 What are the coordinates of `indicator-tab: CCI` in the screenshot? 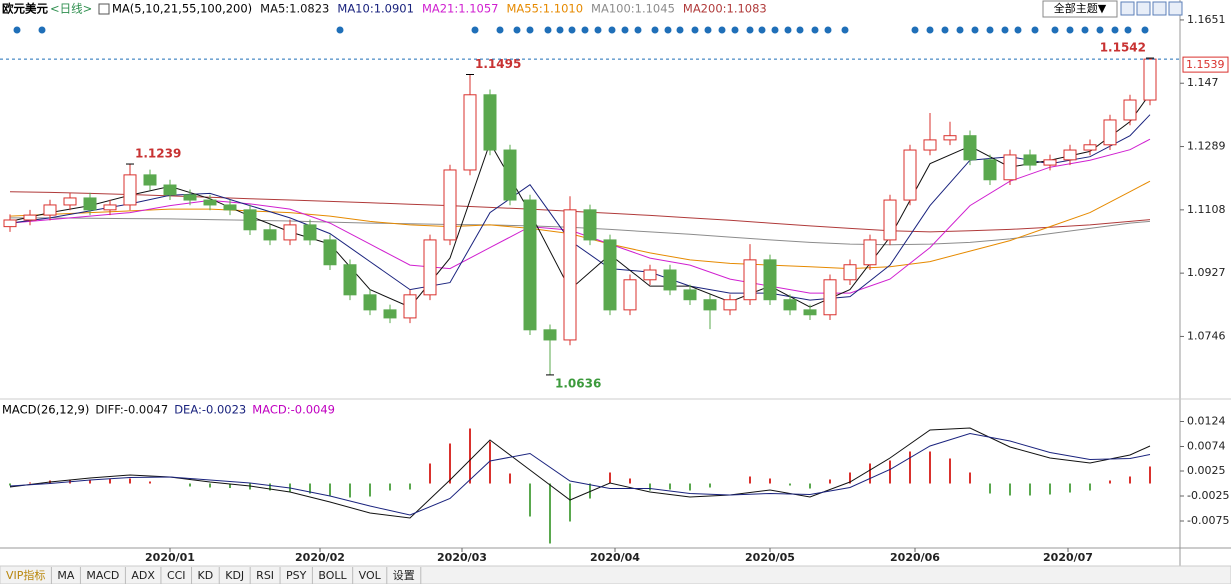 It's located at (176, 575).